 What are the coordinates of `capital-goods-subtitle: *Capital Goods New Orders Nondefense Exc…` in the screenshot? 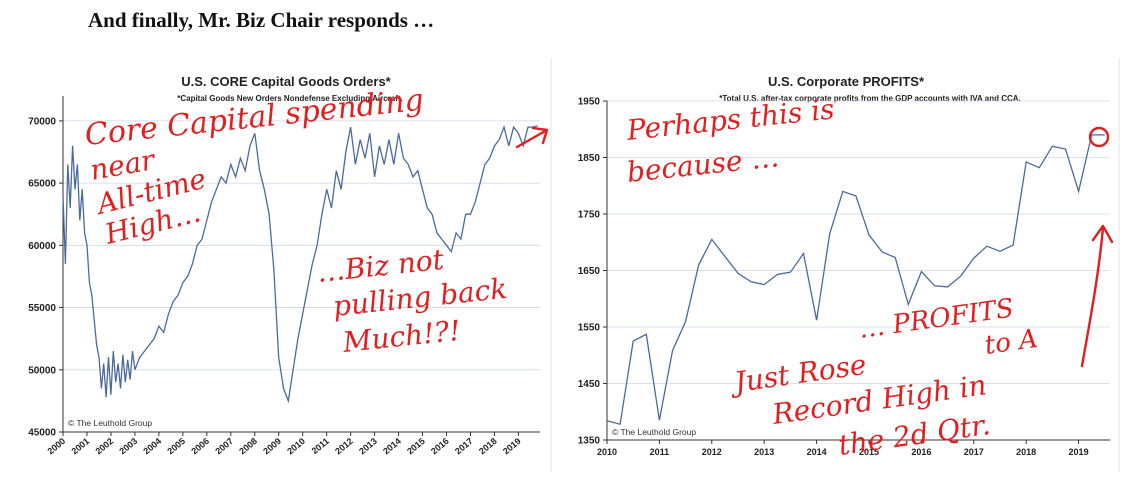 It's located at (290, 98).